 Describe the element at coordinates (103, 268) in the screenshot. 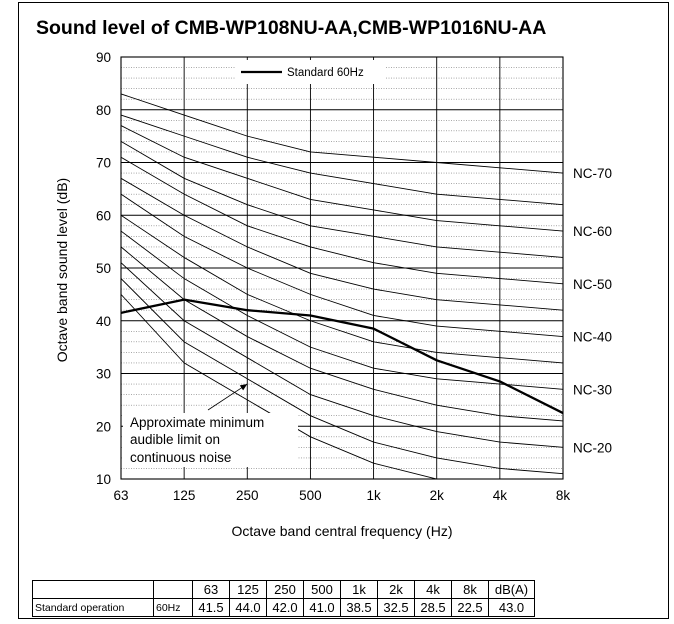

I see `y-tick-label: 50` at that location.